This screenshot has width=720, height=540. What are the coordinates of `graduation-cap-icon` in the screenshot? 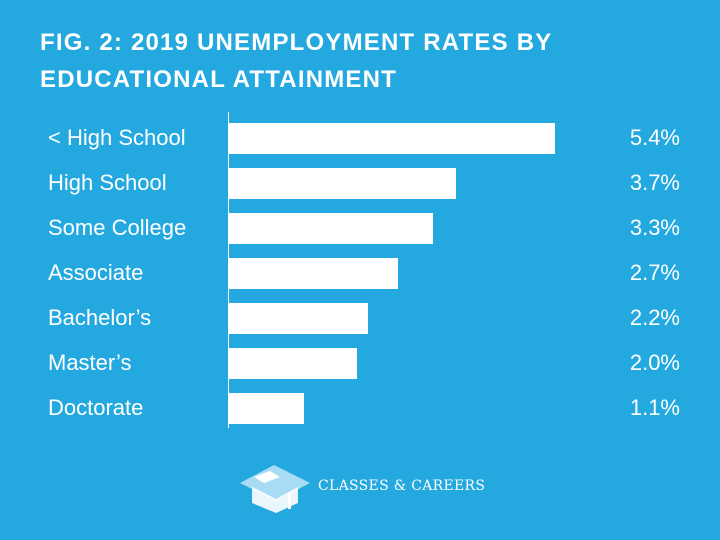 It's located at (275, 489).